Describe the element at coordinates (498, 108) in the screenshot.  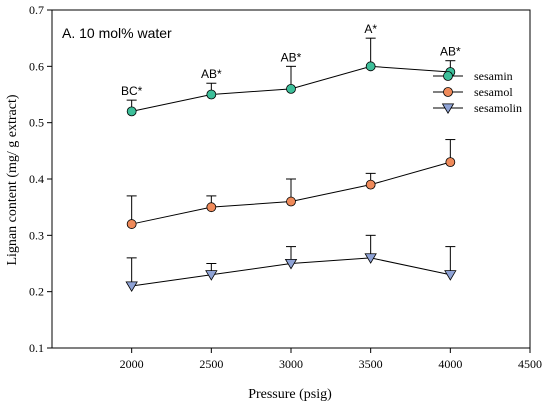
I see `legend-label-sesamolin: sesamolin` at that location.